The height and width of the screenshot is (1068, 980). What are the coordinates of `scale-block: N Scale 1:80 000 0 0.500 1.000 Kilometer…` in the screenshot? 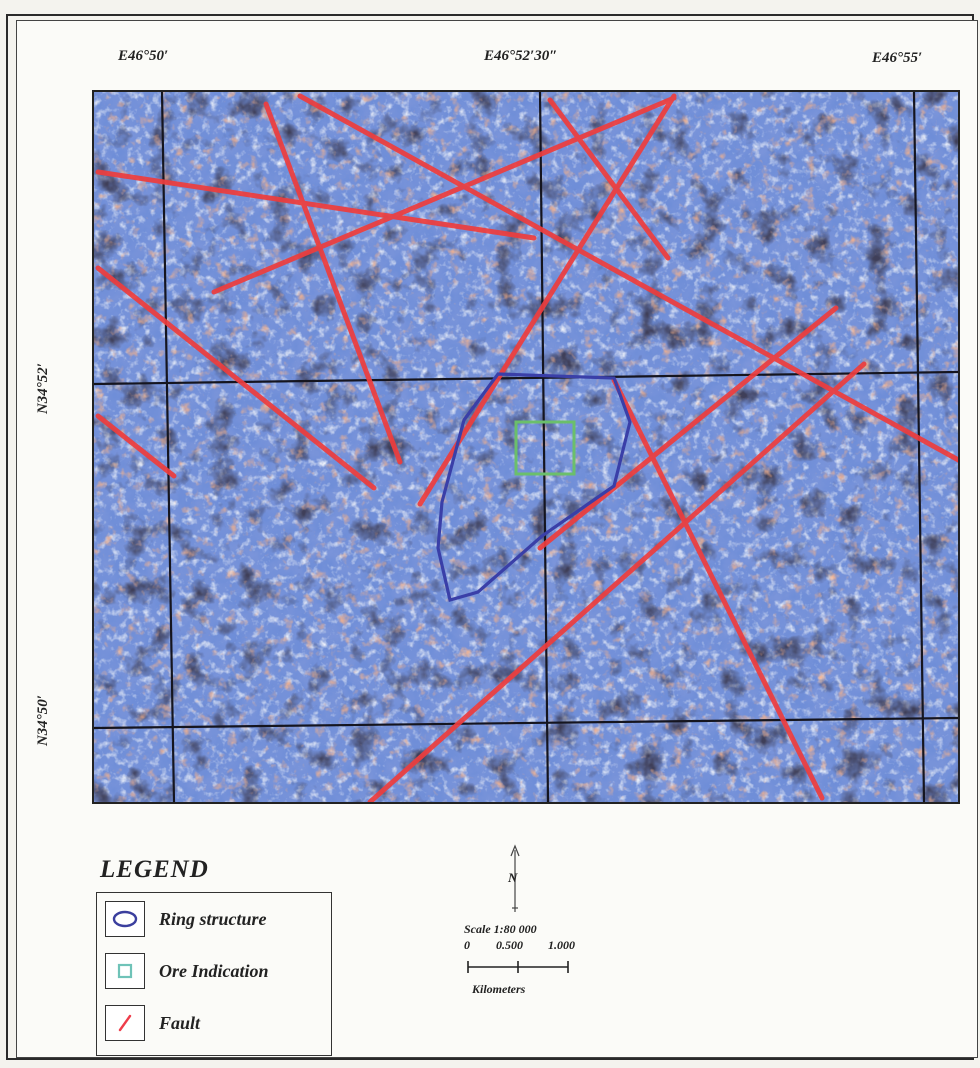 It's located at (526, 927).